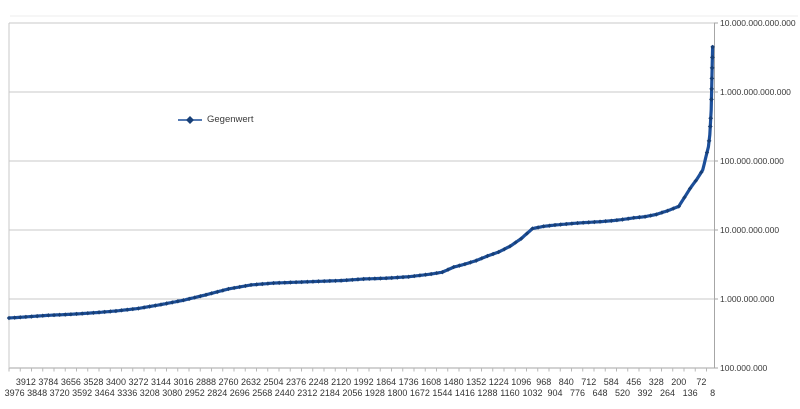  What do you see at coordinates (230, 119) in the screenshot?
I see `legend-label: Gegenwert` at bounding box center [230, 119].